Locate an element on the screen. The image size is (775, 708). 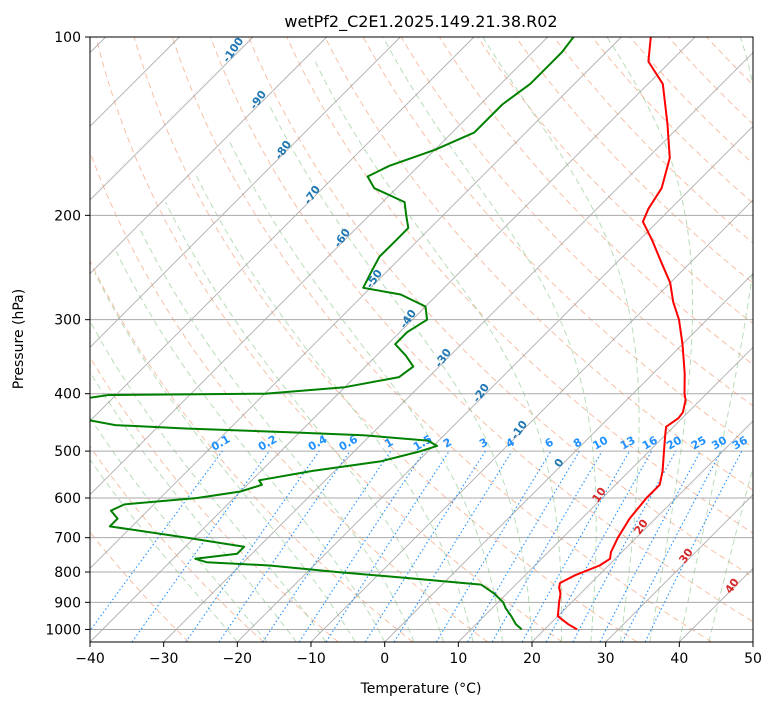
y-tick-label: 100 is located at coordinates (67, 38).